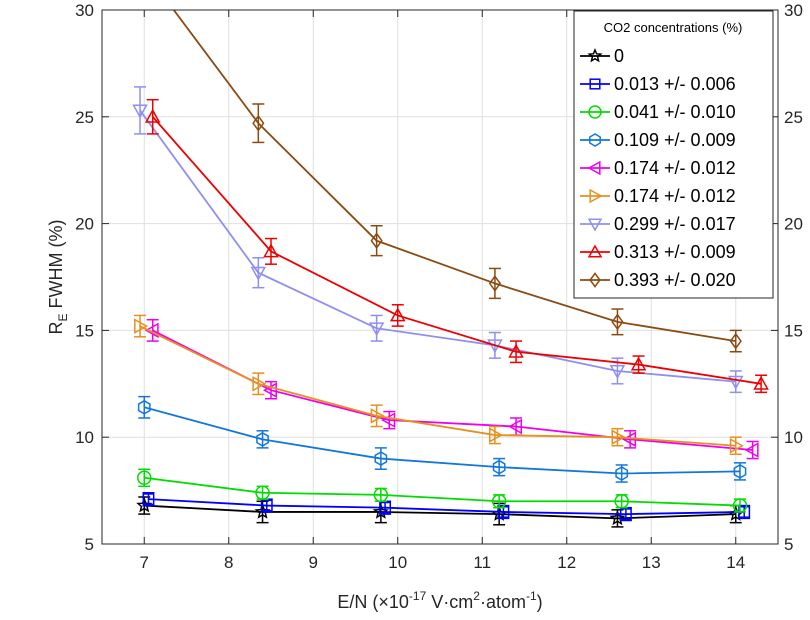 Image resolution: width=810 pixels, height=620 pixels. What do you see at coordinates (540, 602) in the screenshot?
I see `x-axis-label-close: )` at bounding box center [540, 602].